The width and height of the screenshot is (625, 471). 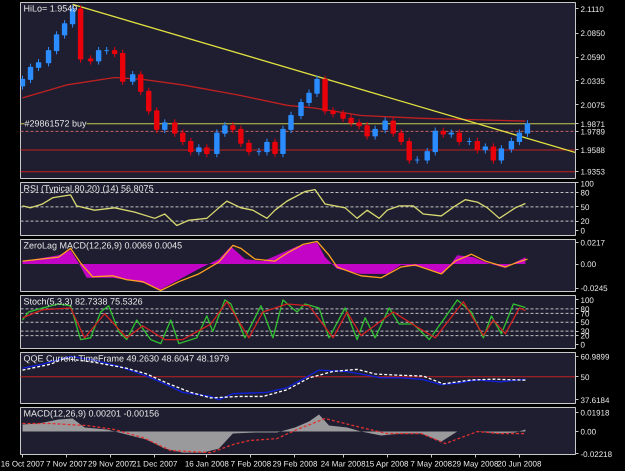 What do you see at coordinates (295, 464) in the screenshot?
I see `x-tick-label: 29 Feb 2008` at bounding box center [295, 464].